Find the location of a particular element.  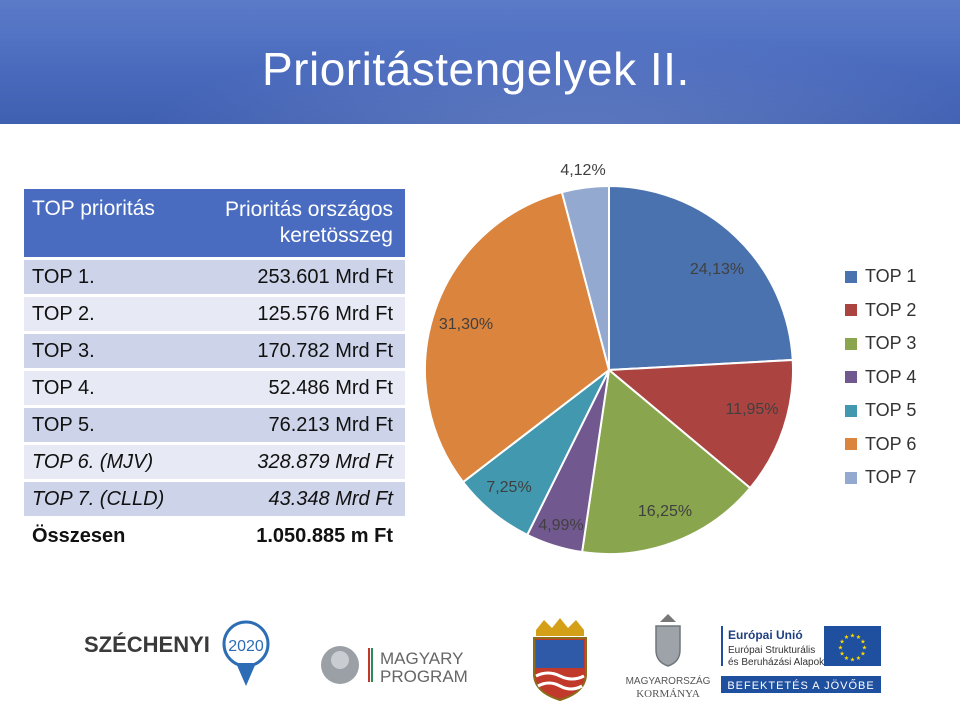

eu-banner is located at coordinates (801, 684).